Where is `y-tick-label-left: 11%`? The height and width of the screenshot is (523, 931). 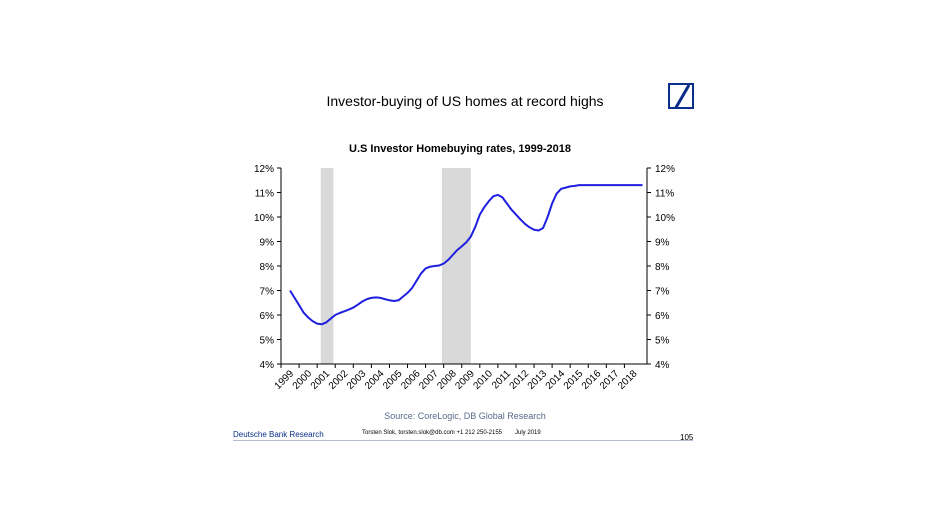 y-tick-label-left: 11% is located at coordinates (264, 194).